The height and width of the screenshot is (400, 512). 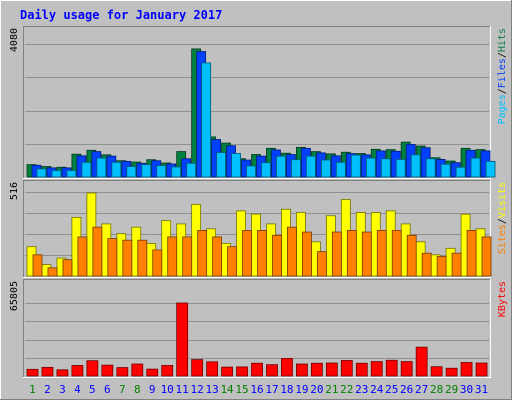 I want to click on x-tick-label: 24, so click(x=377, y=389).